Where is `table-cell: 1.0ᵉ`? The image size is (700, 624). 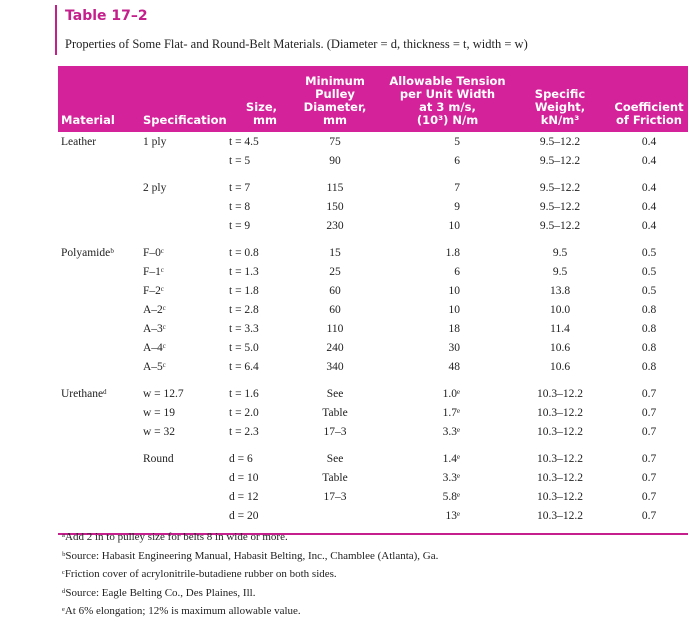
table-cell: 1.0ᵉ is located at coordinates (451, 393).